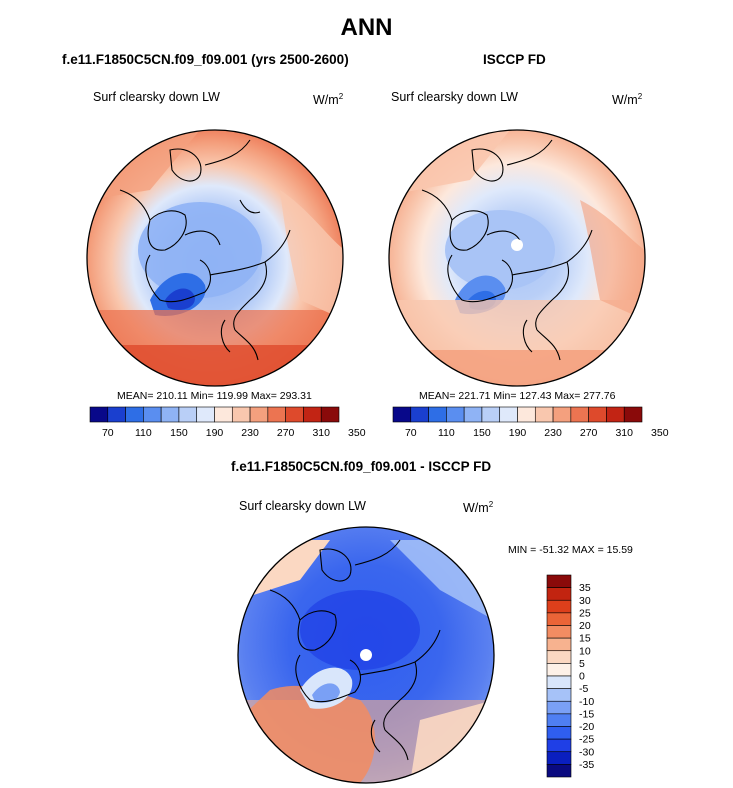 The height and width of the screenshot is (788, 733). What do you see at coordinates (586, 752) in the screenshot?
I see `colorbar3-label-13: -30` at bounding box center [586, 752].